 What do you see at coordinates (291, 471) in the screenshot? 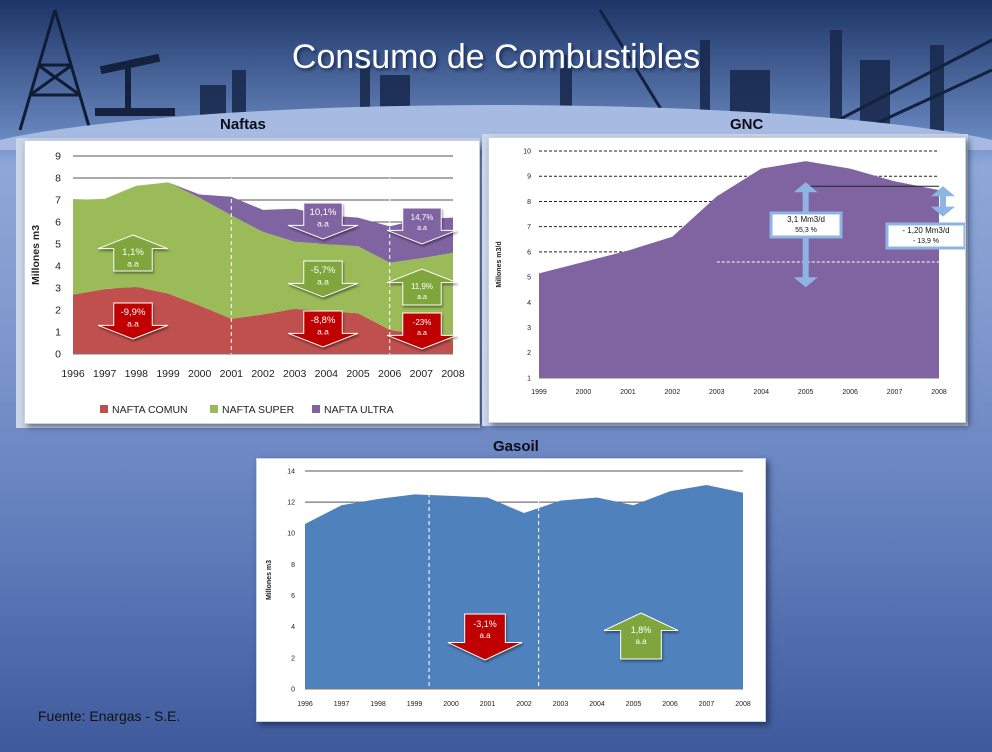
I see `y-tick-label: 14` at bounding box center [291, 471].